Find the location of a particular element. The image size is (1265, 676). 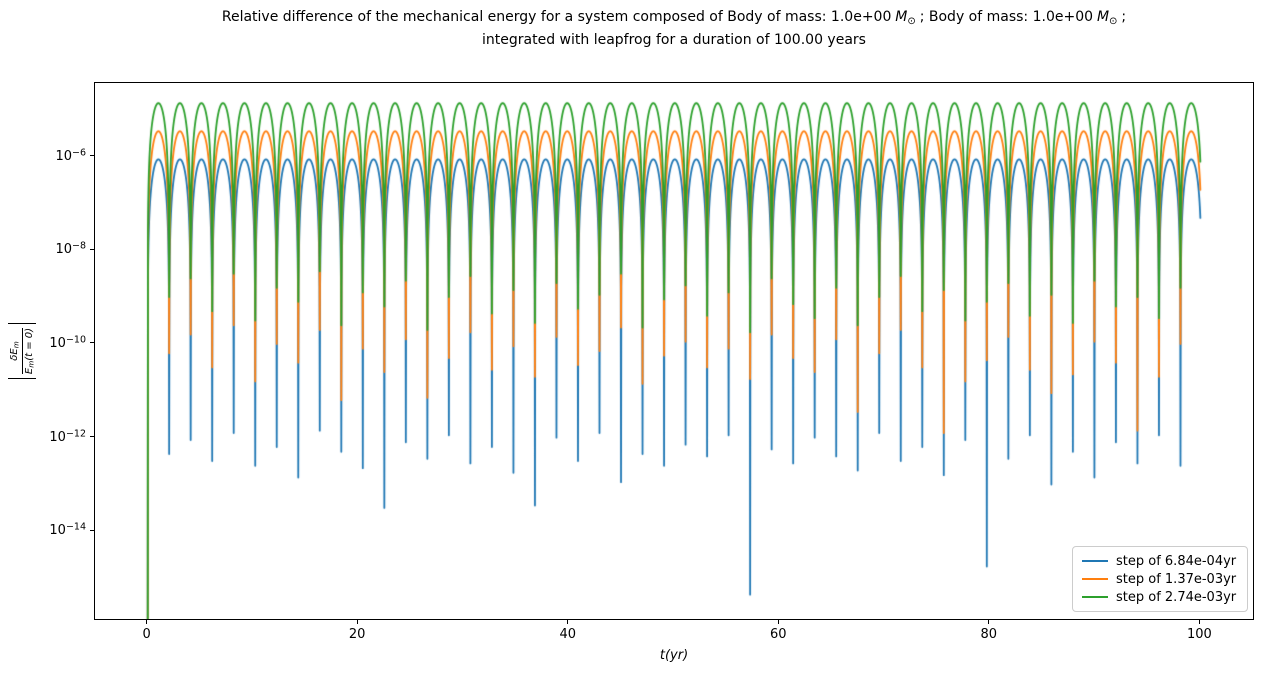

legend-line-icon-green is located at coordinates (1095, 597).